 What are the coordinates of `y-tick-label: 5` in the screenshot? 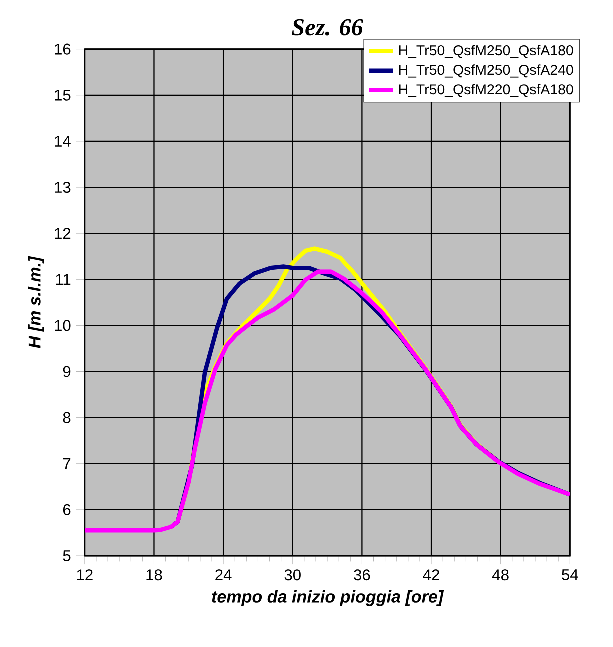 It's located at (67, 556).